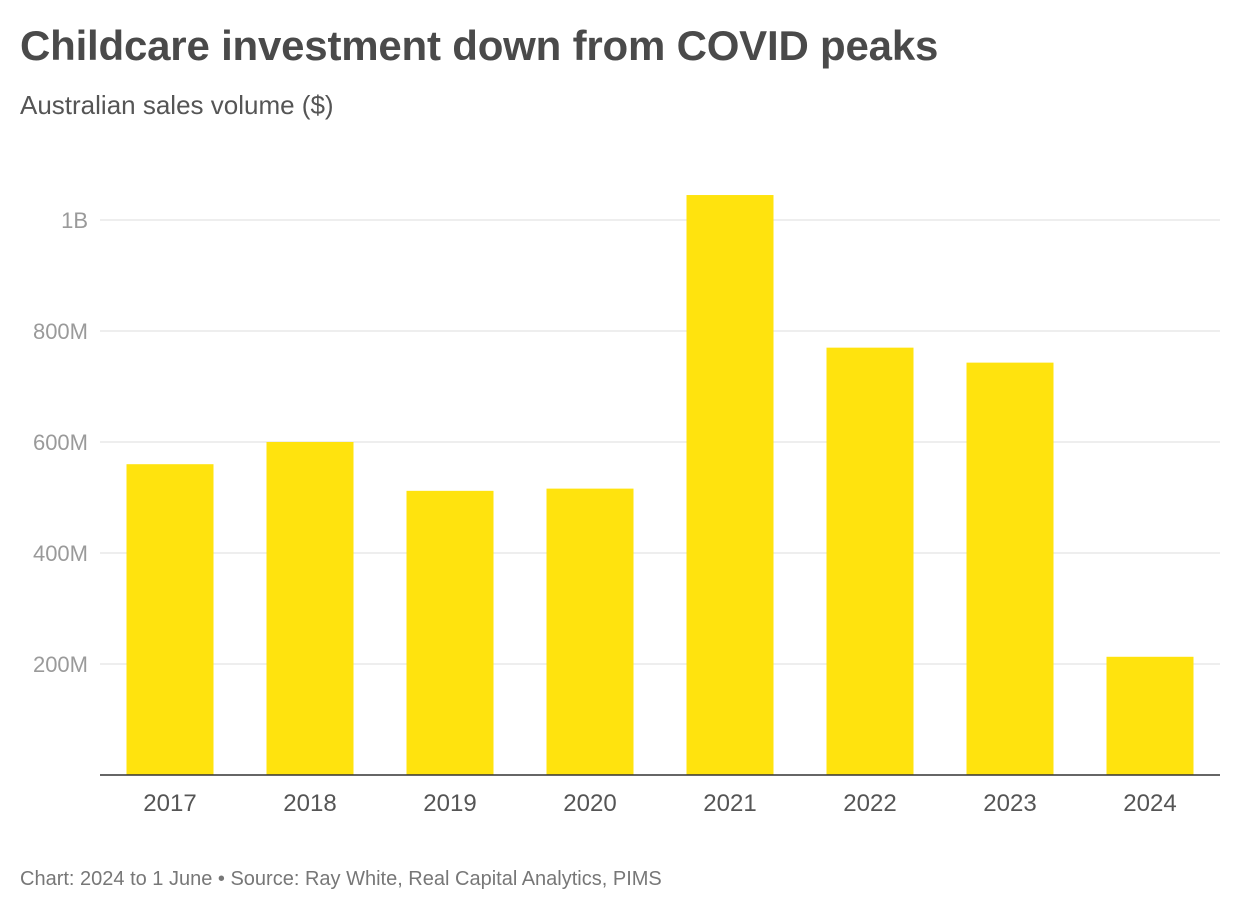 Image resolution: width=1240 pixels, height=912 pixels. What do you see at coordinates (589, 803) in the screenshot?
I see `x-tick-label: 2020` at bounding box center [589, 803].